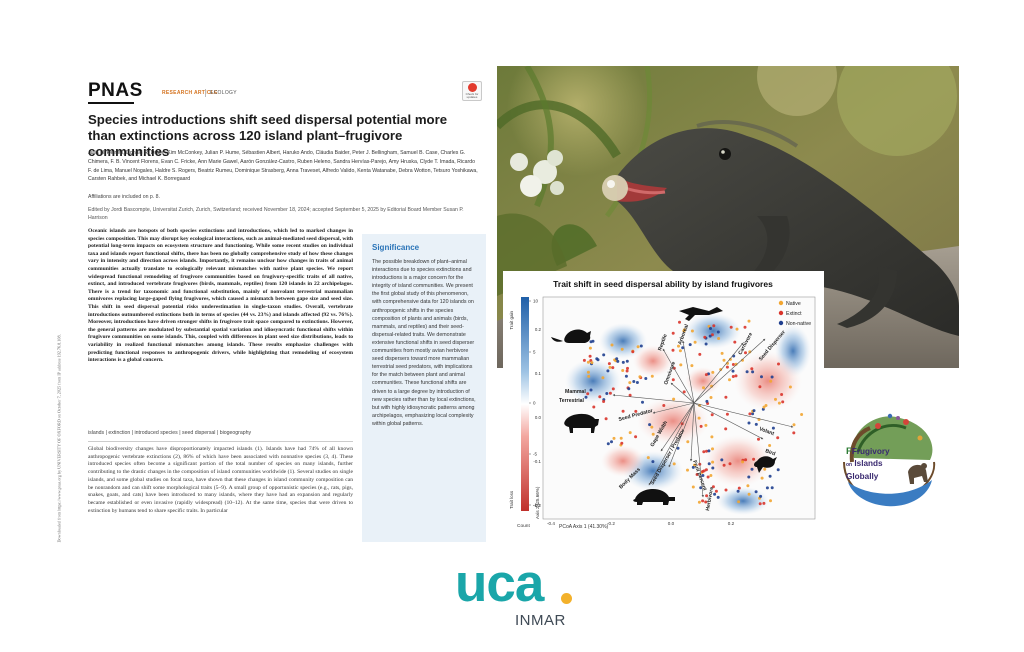 Image resolution: width=1024 pixels, height=652 pixels. Describe the element at coordinates (781, 313) in the screenshot. I see `legend-marker-extinct` at that location.